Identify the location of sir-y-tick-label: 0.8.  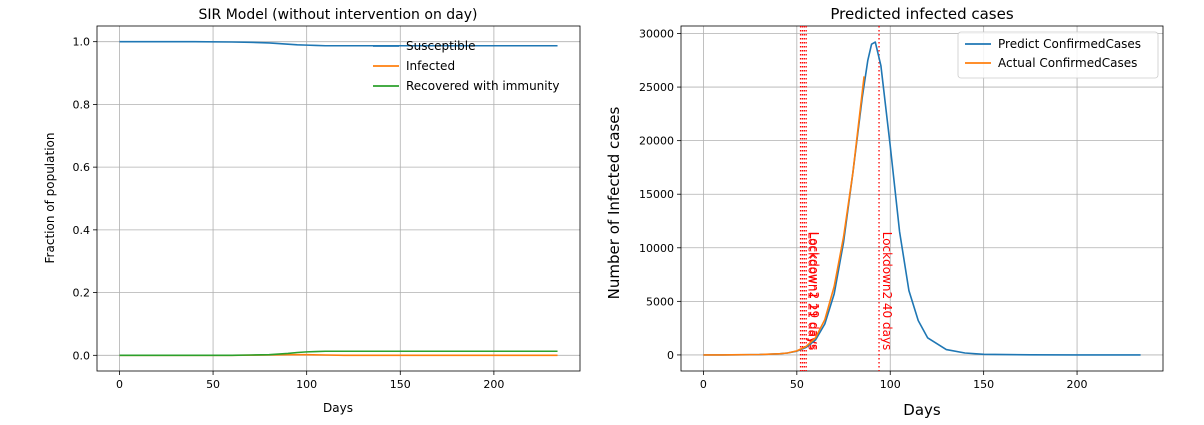
(82, 104).